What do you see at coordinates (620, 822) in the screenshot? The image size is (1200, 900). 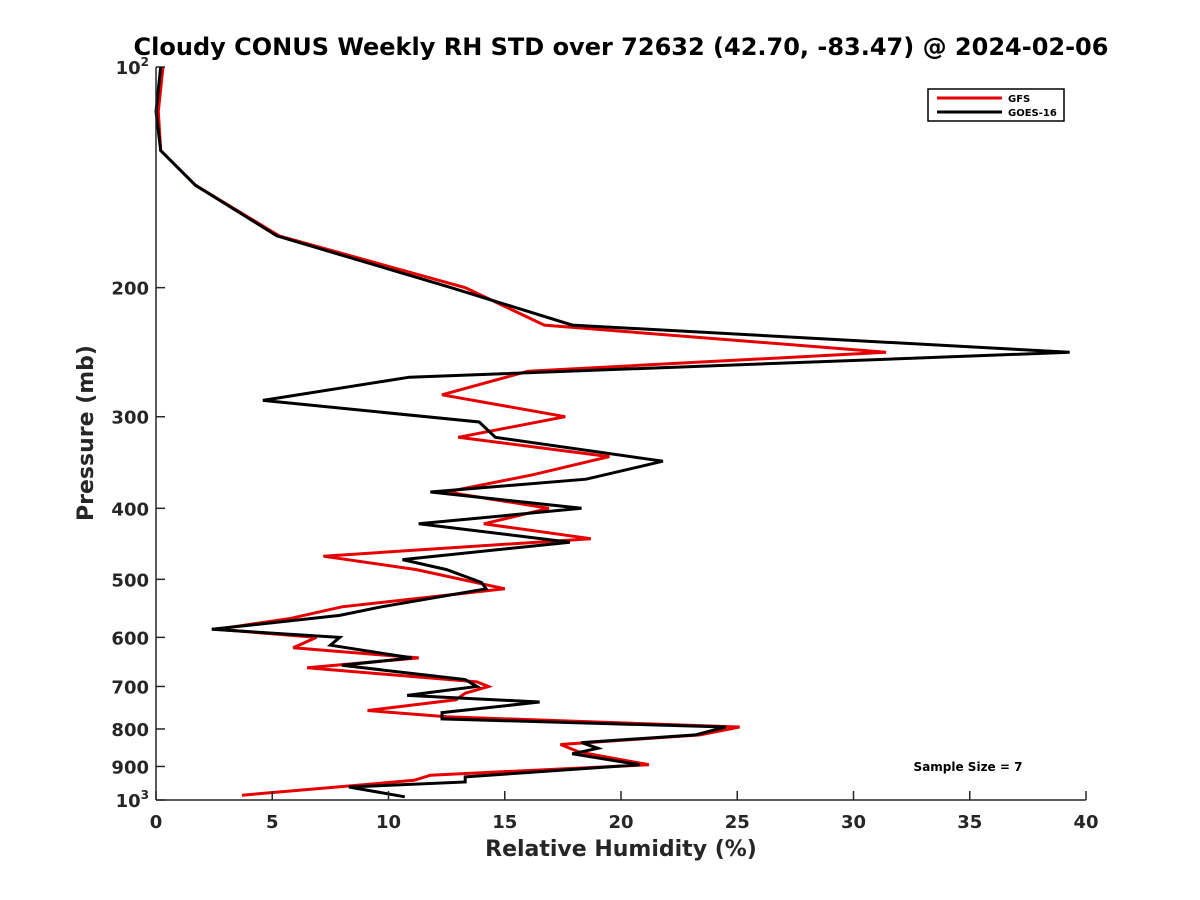 I see `x-tick-label: 20` at bounding box center [620, 822].